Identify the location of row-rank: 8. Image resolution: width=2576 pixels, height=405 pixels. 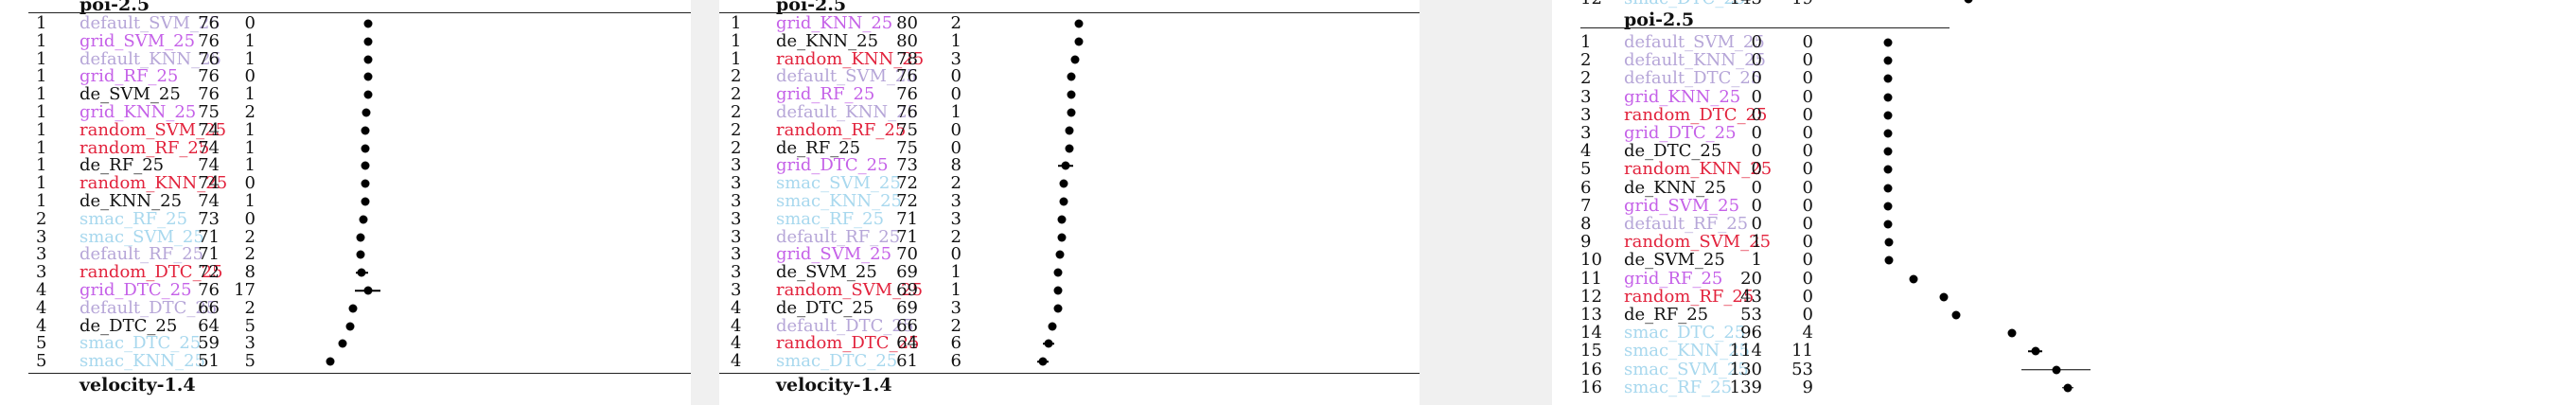
(1586, 224).